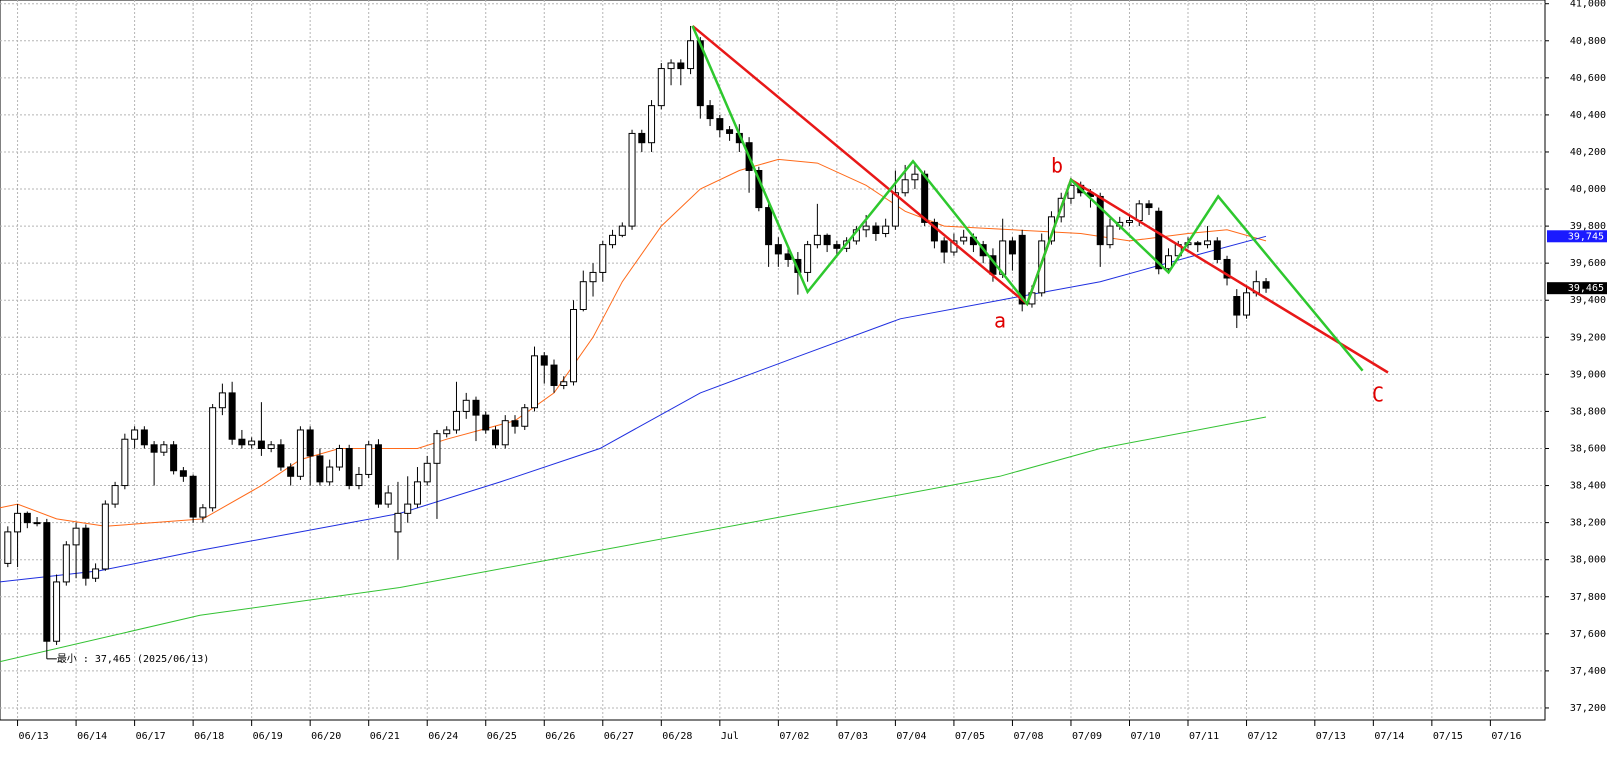 Image resolution: width=1609 pixels, height=765 pixels. Describe the element at coordinates (1588, 411) in the screenshot. I see `y-tick-label: 38,800` at that location.